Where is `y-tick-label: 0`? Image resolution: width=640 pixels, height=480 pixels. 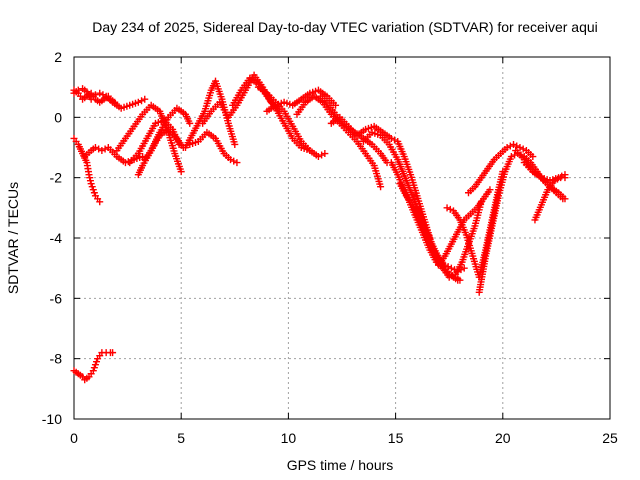
y-tick-label: 0 is located at coordinates (58, 117).